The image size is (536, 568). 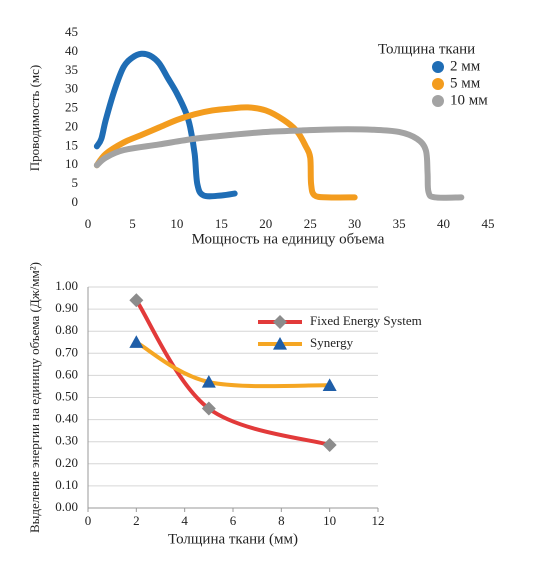 I want to click on y-tick-label: 25, so click(x=71, y=107).